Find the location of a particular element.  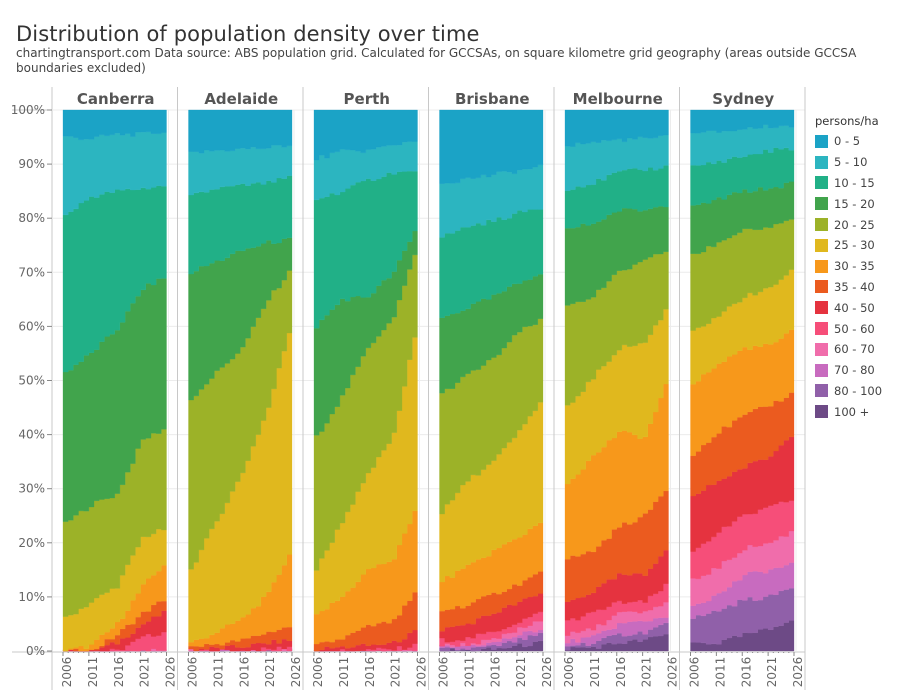

y-tick-label: 40% is located at coordinates (31, 435).